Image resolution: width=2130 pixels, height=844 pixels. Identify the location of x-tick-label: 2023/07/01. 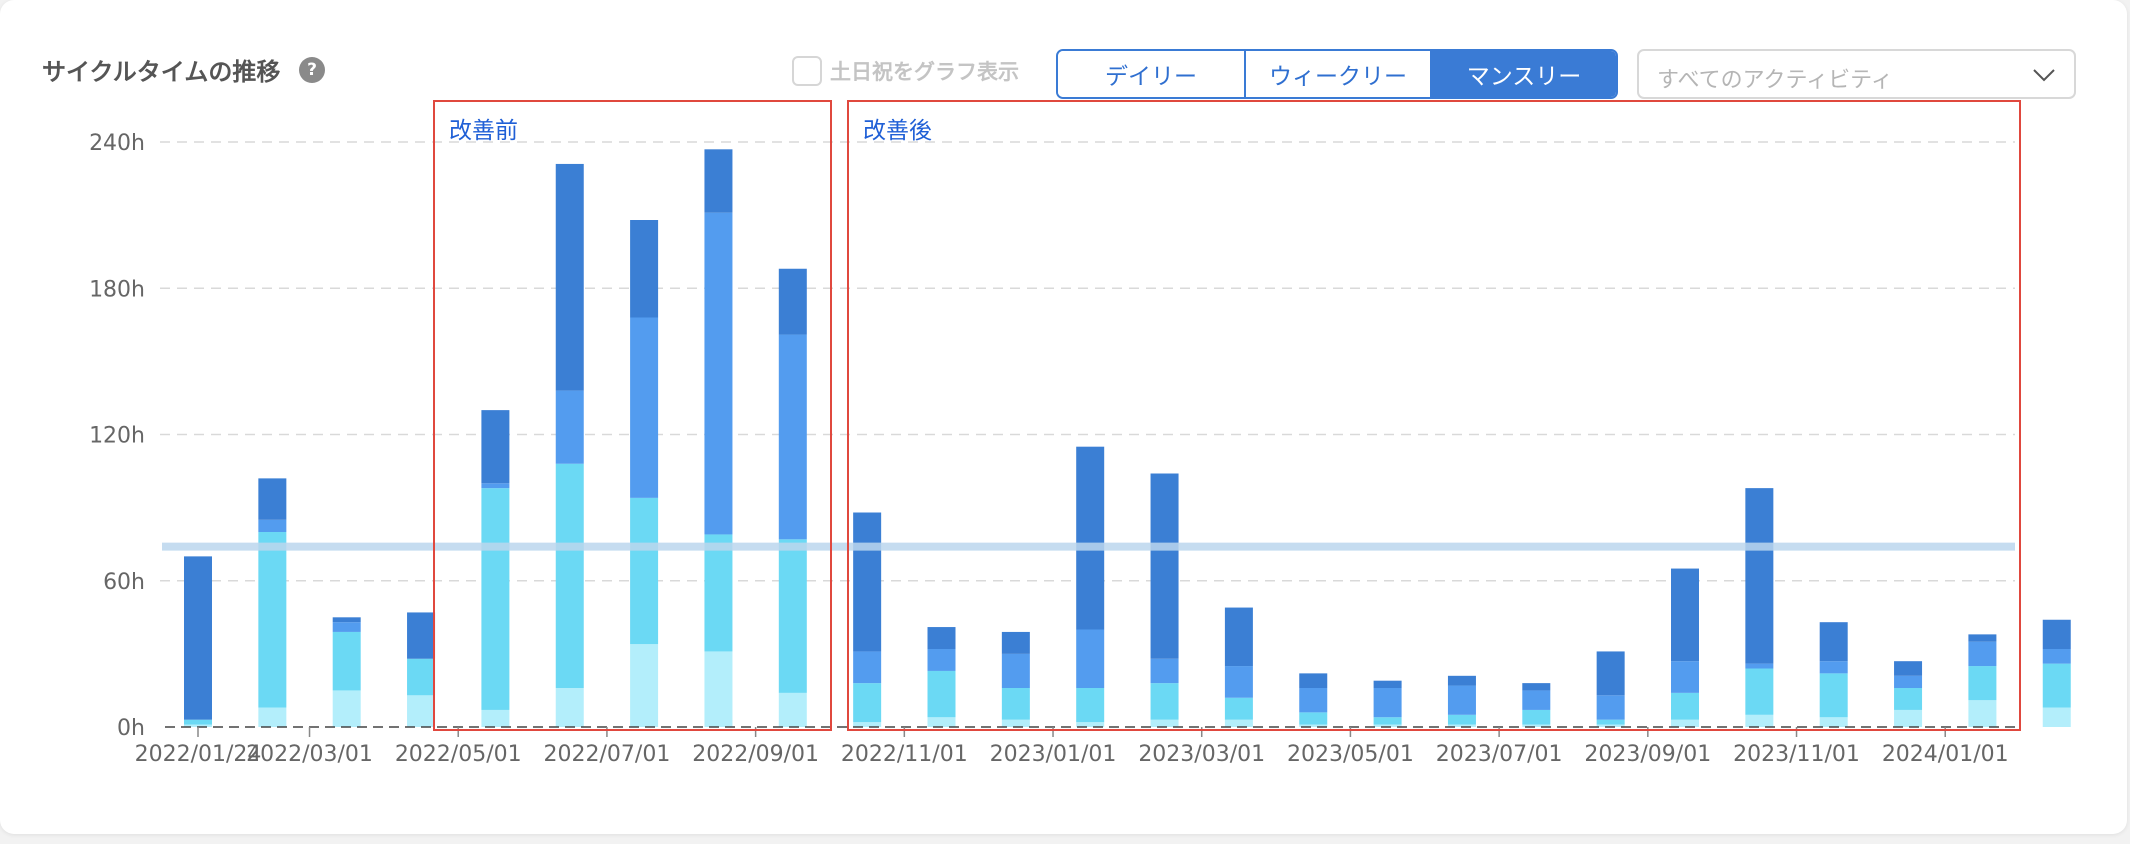
(1499, 754).